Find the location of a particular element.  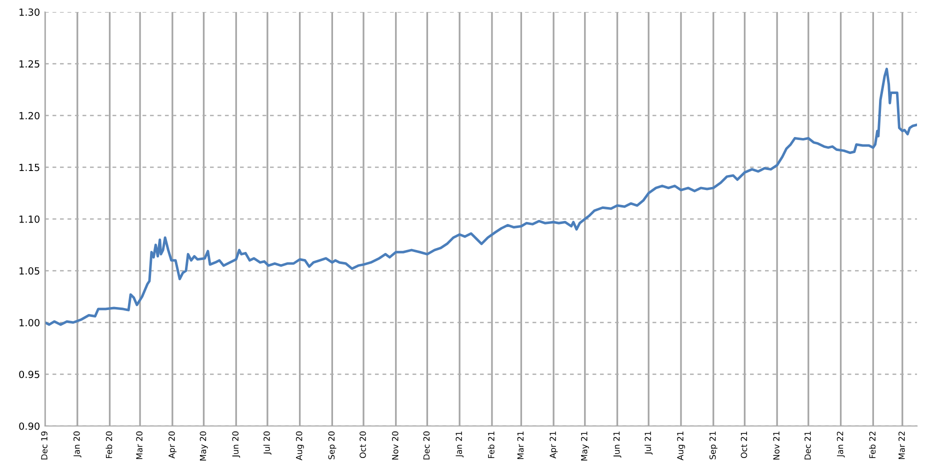

y-tick-label: 1.00 is located at coordinates (30, 322).